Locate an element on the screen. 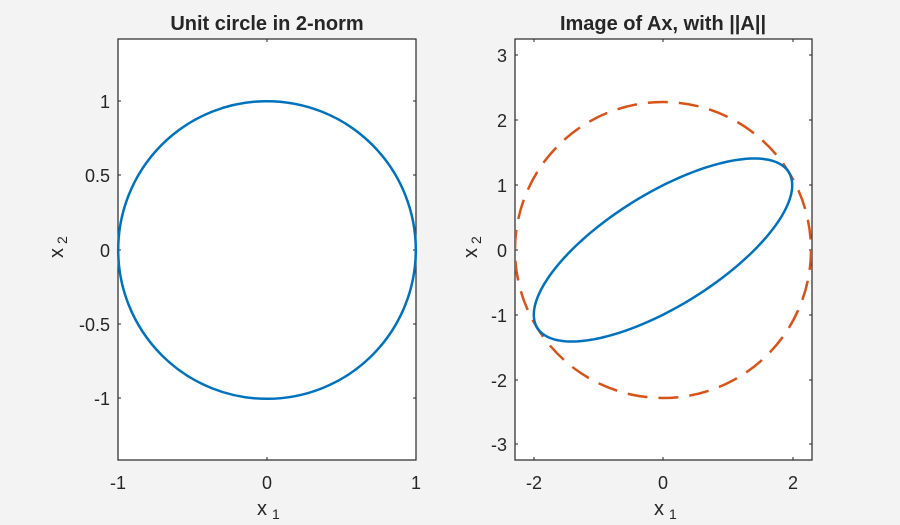  ellipse-line is located at coordinates (663, 250).